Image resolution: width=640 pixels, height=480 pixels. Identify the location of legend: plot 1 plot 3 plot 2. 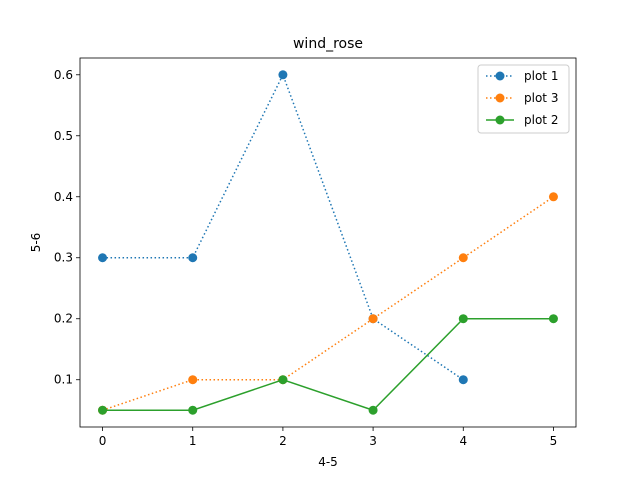
(523, 99).